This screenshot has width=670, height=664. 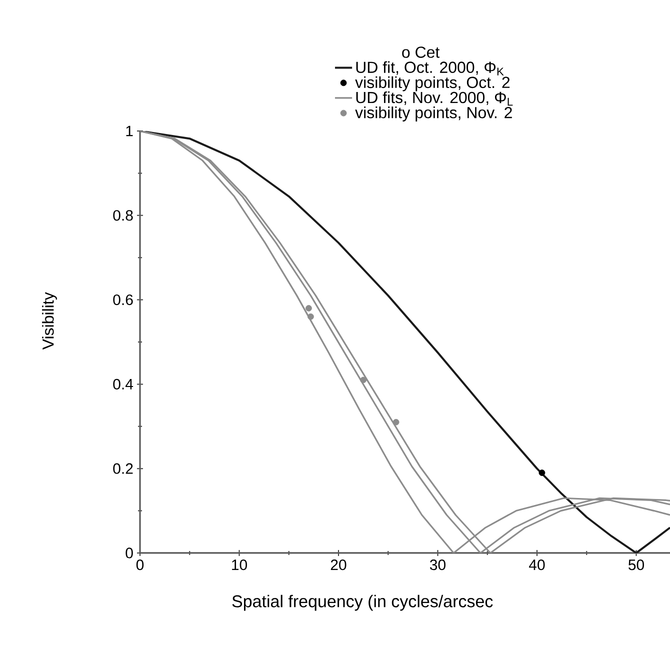 I want to click on legend-label: visibility points, Oct. 2, so click(x=432, y=84).